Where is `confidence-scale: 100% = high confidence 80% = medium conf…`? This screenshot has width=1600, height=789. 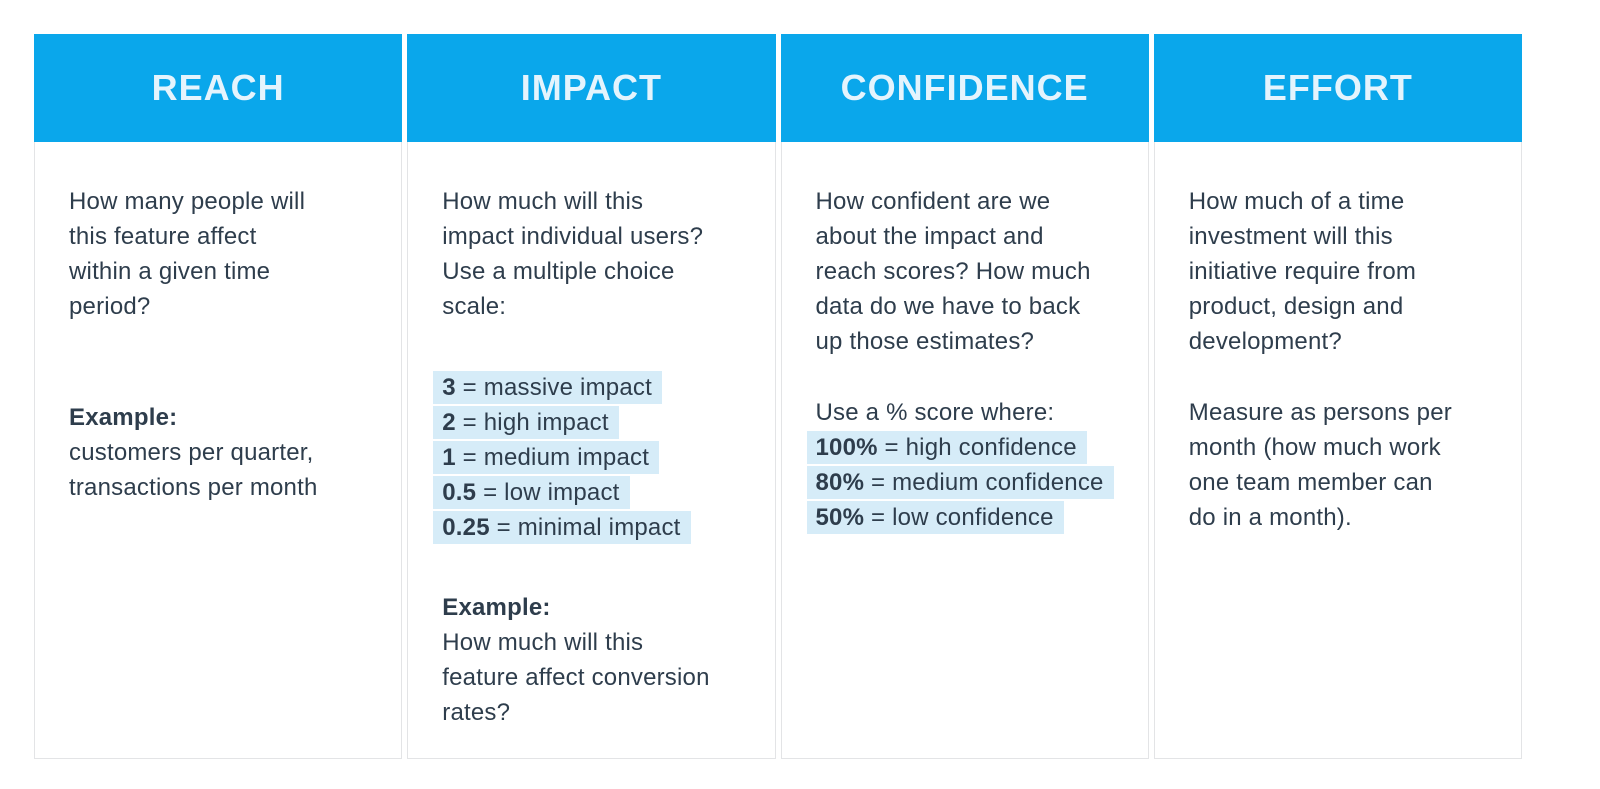
confidence-scale: 100% = high confidence 80% = medium conf… is located at coordinates (968, 482).